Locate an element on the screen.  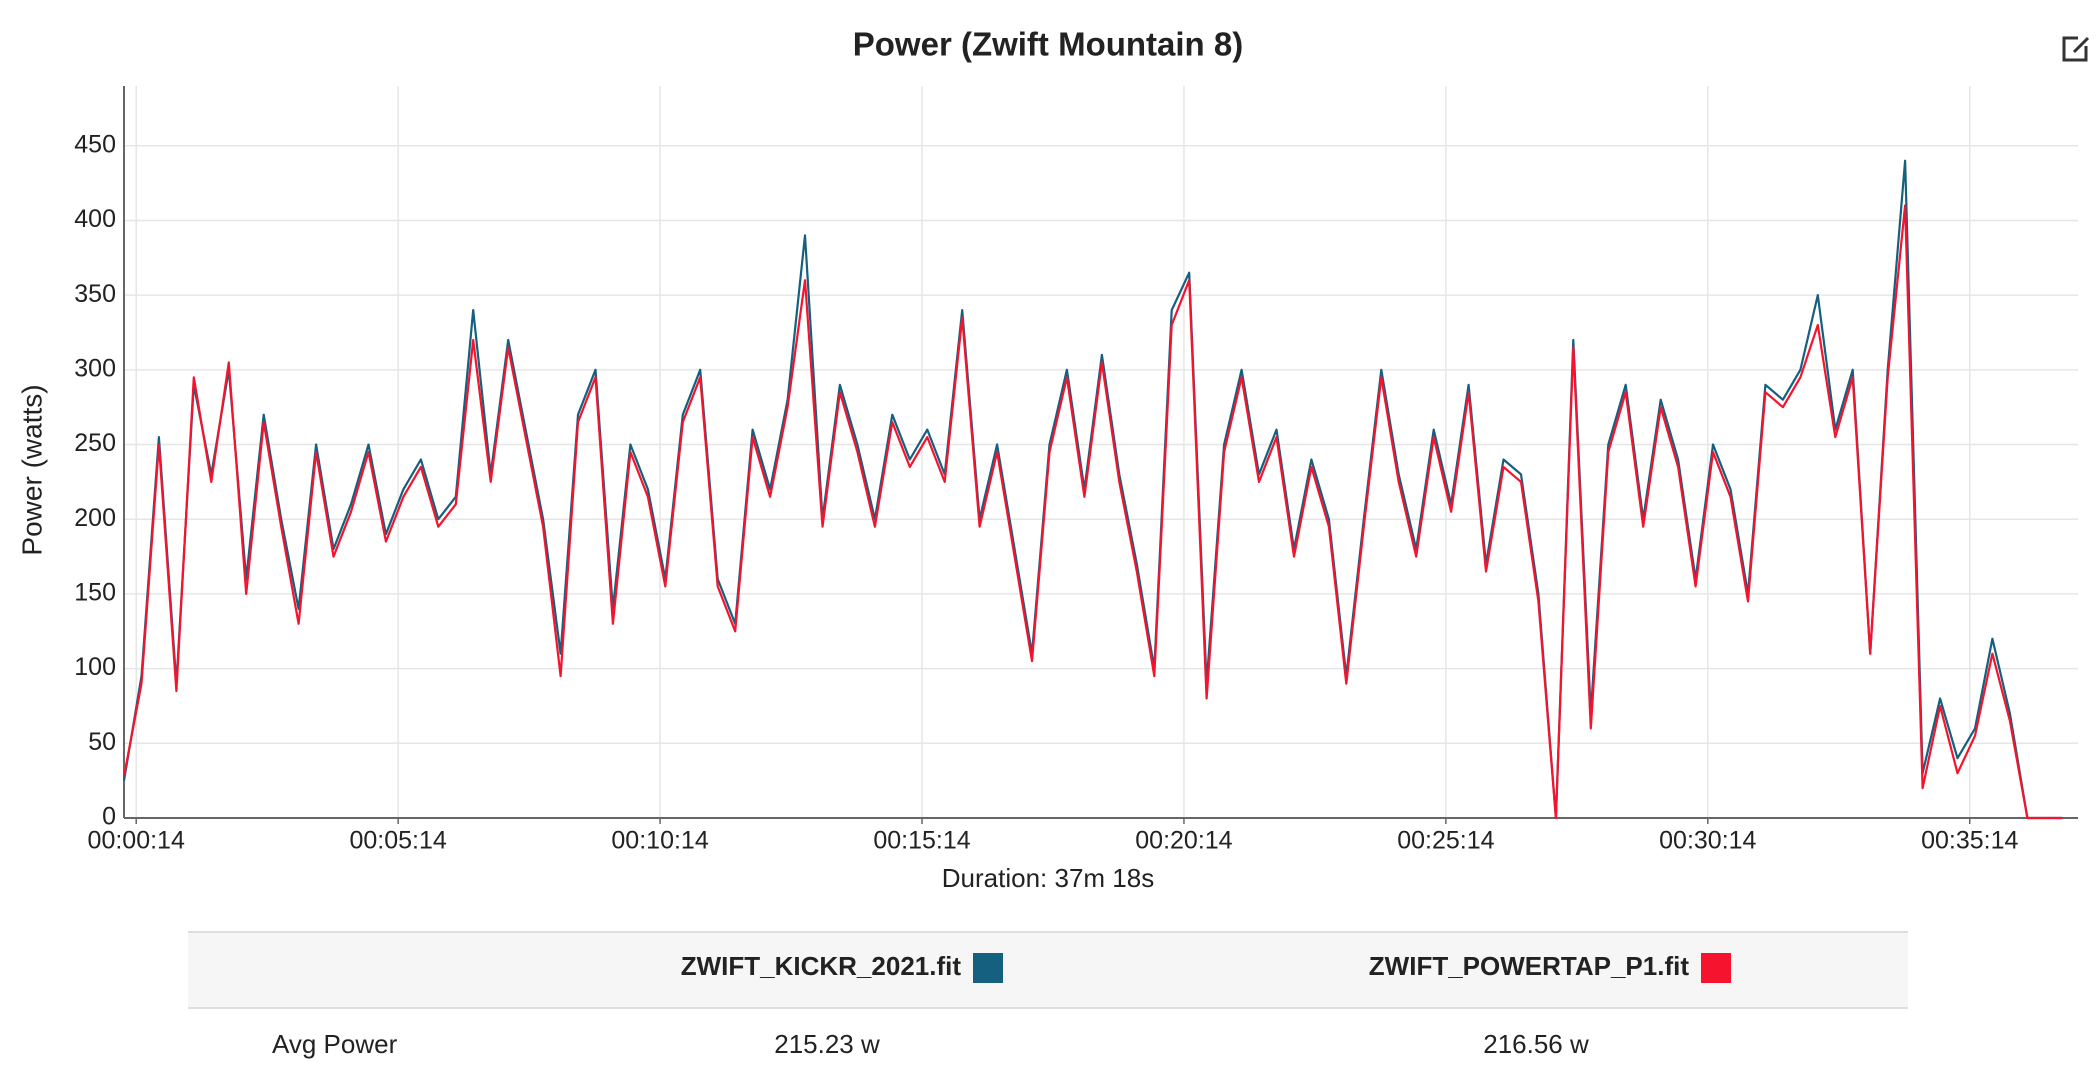
x-tick-label: 00:05:14 is located at coordinates (397, 841).